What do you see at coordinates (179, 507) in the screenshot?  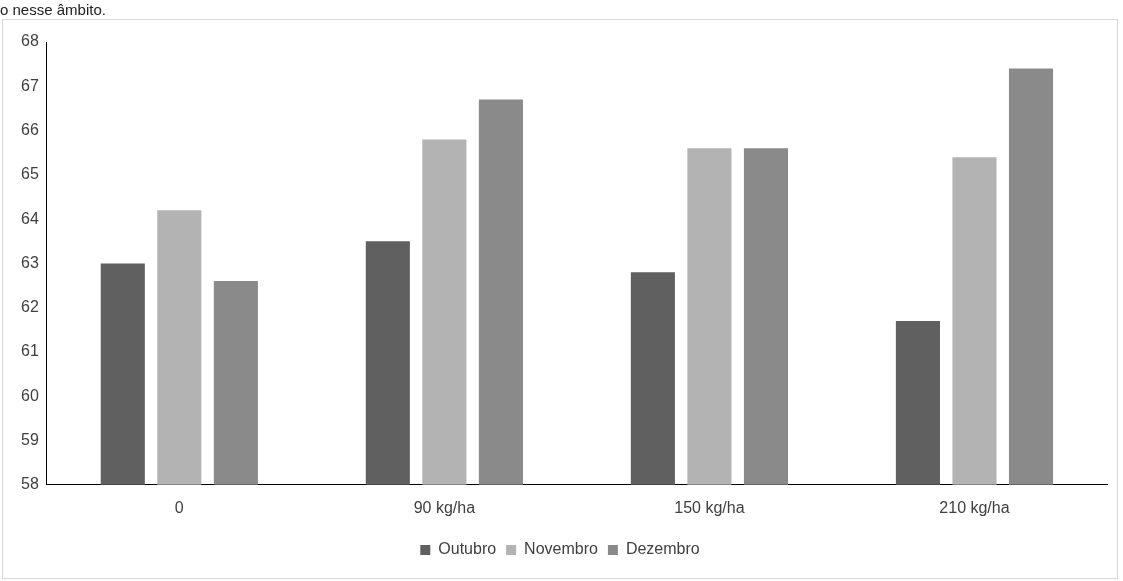 I see `x-tick-label: 0` at bounding box center [179, 507].